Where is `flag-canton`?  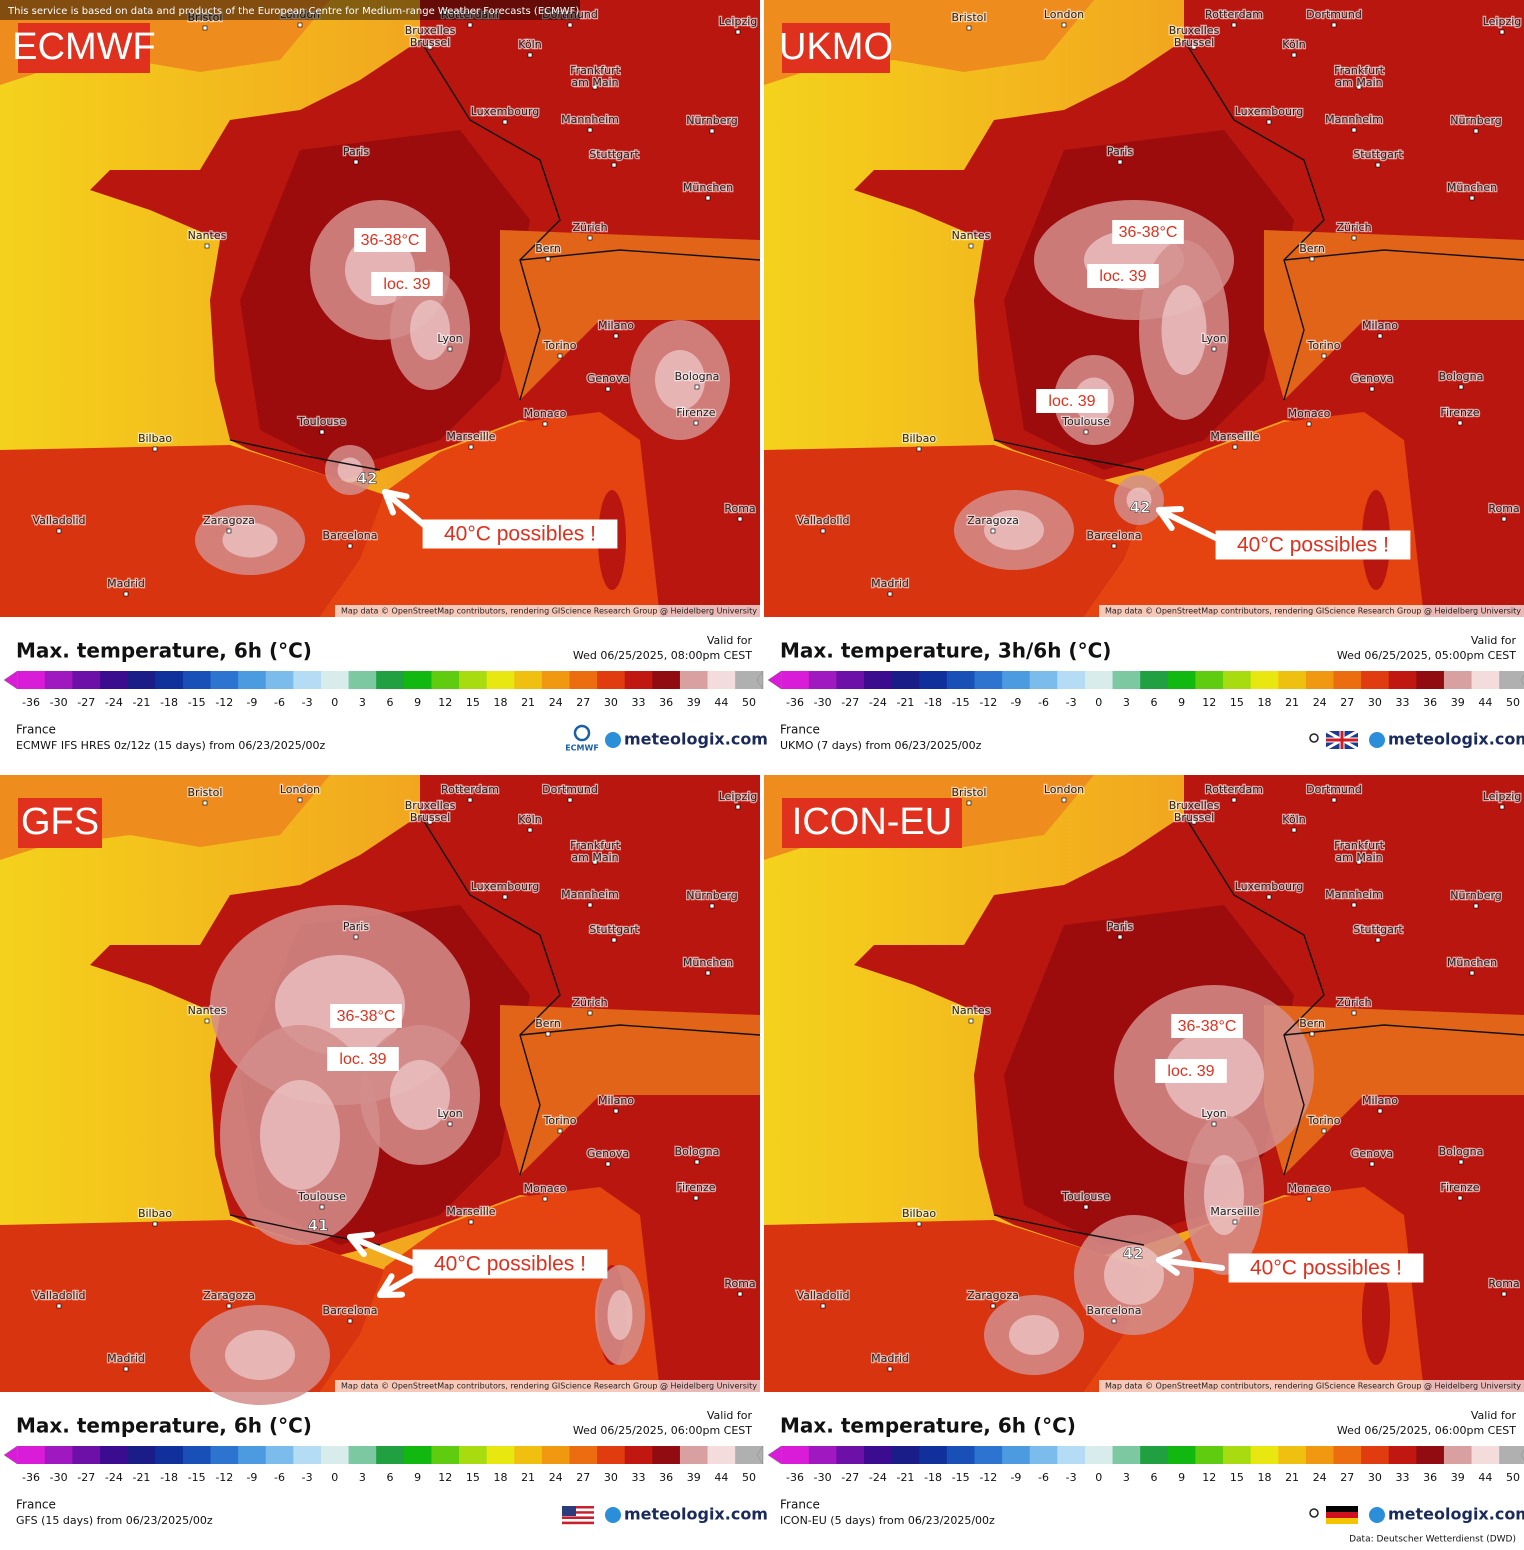
flag-canton is located at coordinates (569, 1511).